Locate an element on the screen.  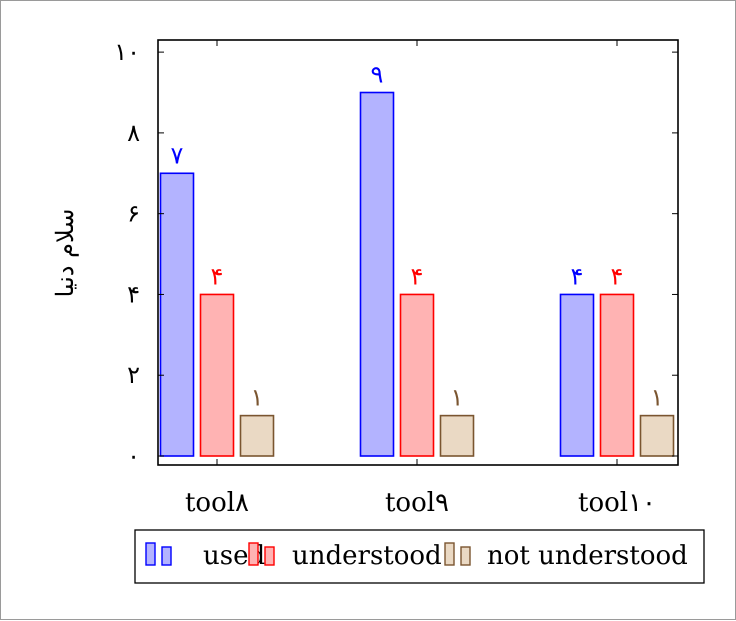
y-tick-label: ۶ is located at coordinates (133, 214).